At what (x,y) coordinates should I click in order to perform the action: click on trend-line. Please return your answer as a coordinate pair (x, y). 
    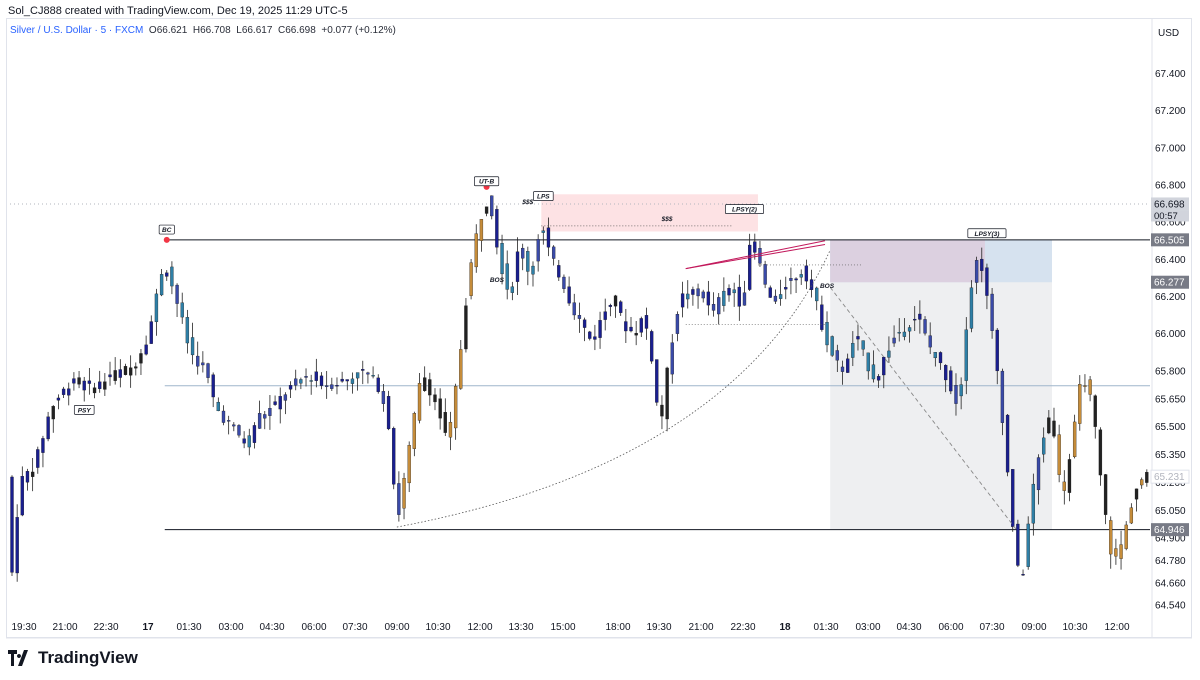
    Looking at the image, I should click on (755, 255).